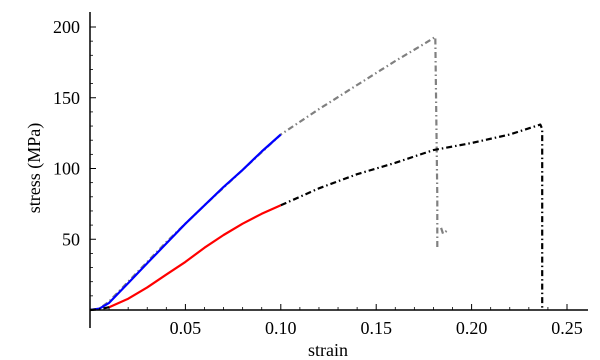 The width and height of the screenshot is (600, 360). Describe the element at coordinates (567, 328) in the screenshot. I see `x-tick-label: 0.25` at that location.